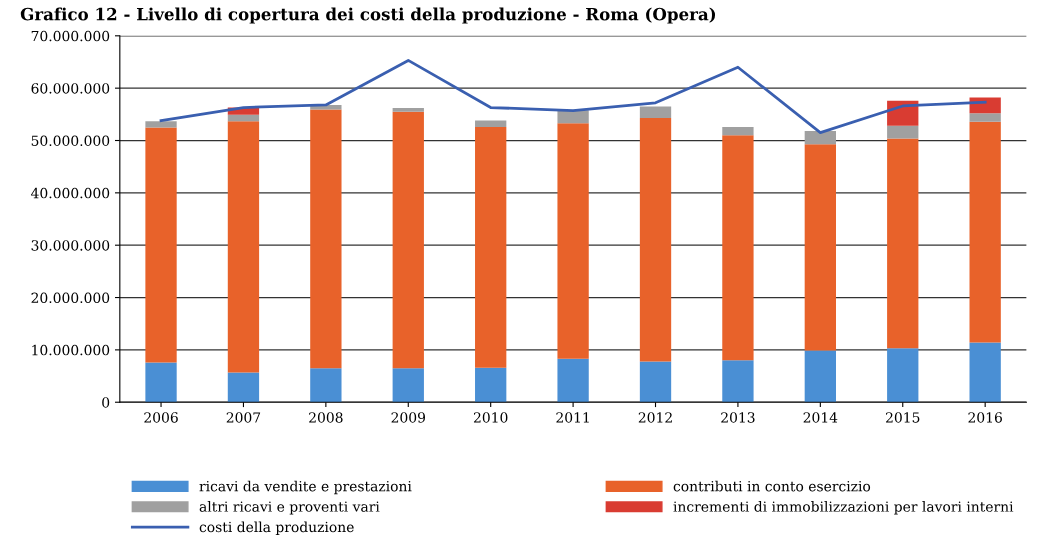  I want to click on x-tick-label: 2008, so click(326, 417).